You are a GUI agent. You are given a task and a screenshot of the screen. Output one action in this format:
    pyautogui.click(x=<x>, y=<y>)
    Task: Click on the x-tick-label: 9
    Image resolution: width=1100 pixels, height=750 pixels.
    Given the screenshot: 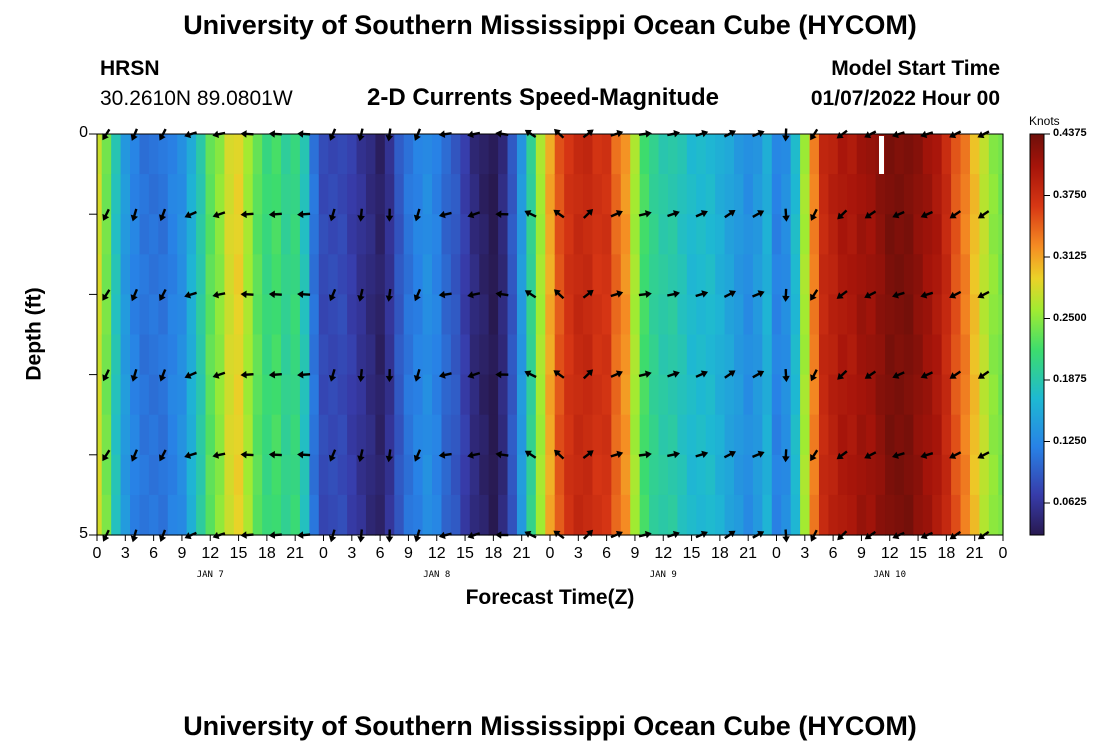 What is the action you would take?
    pyautogui.click(x=182, y=553)
    